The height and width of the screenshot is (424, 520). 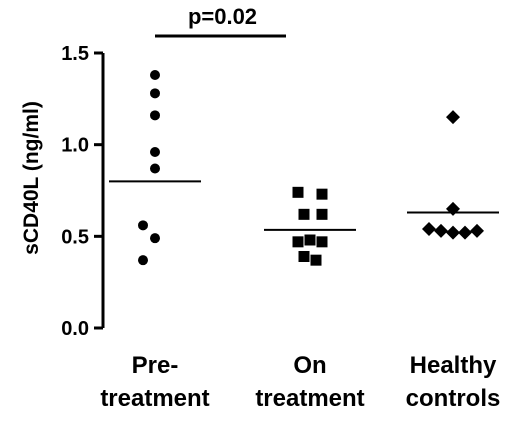 I want to click on x-category-label: On, so click(x=309, y=365).